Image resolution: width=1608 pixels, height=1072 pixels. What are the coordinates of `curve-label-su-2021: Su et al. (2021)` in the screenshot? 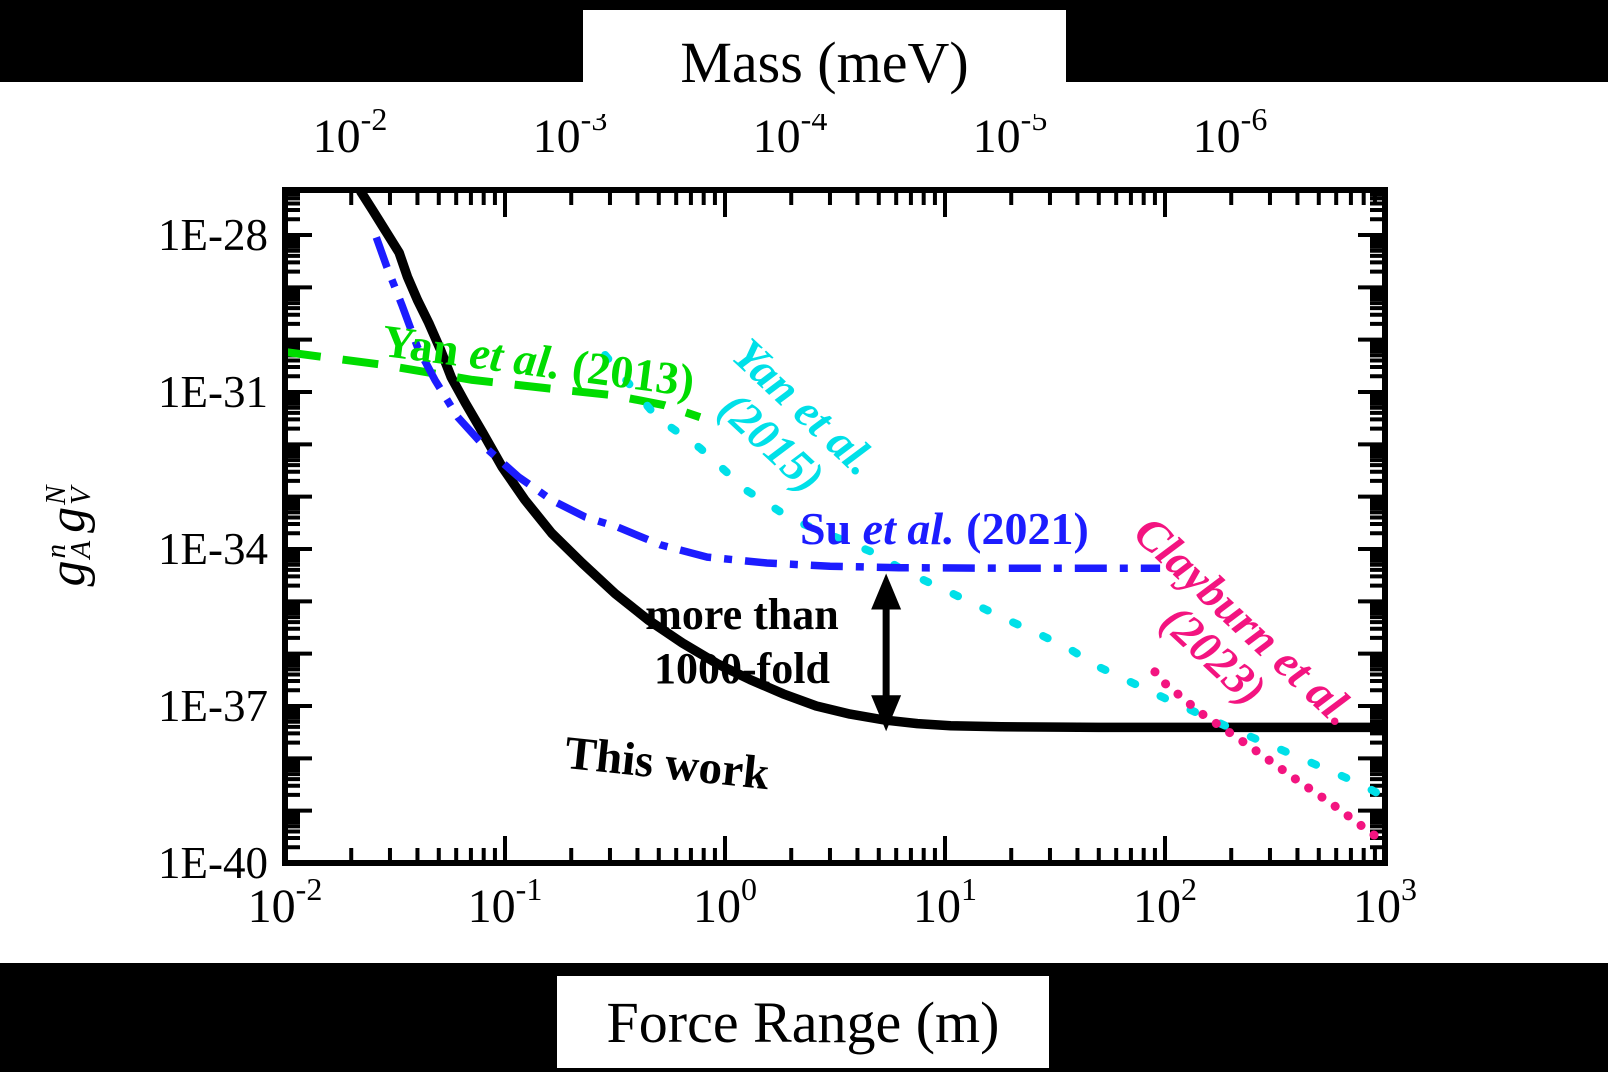 It's located at (944, 528).